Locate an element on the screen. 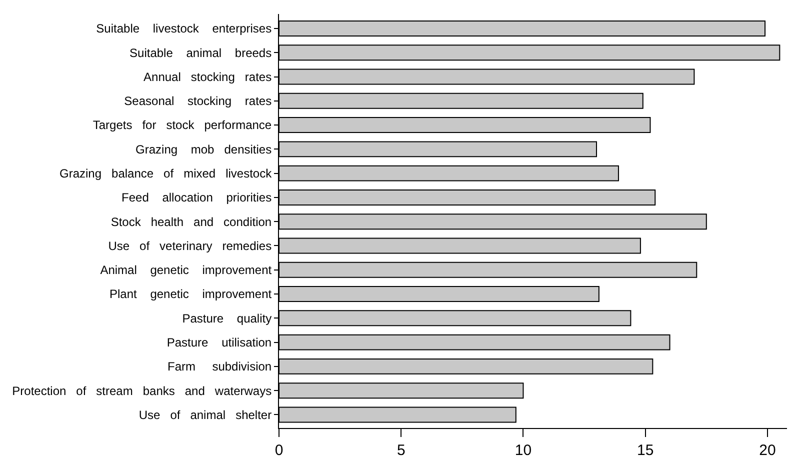  y-tick-label: Seasonal stocking rates is located at coordinates (198, 101).